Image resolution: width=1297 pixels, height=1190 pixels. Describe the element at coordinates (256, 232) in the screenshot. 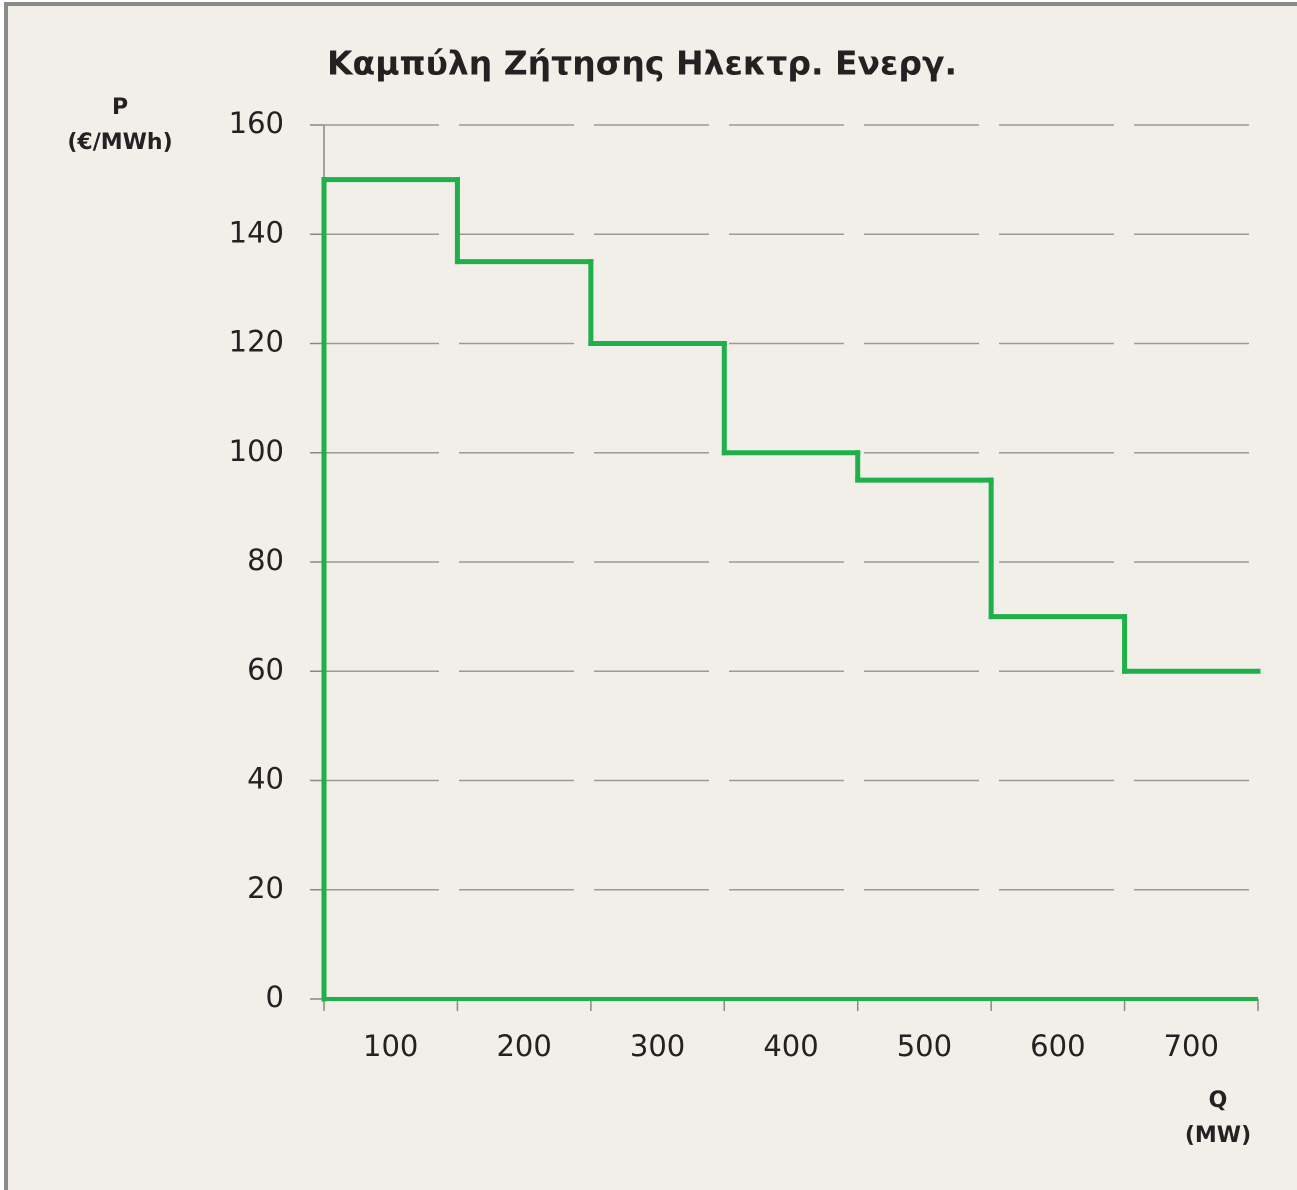

I see `y-tick-label: 140` at that location.